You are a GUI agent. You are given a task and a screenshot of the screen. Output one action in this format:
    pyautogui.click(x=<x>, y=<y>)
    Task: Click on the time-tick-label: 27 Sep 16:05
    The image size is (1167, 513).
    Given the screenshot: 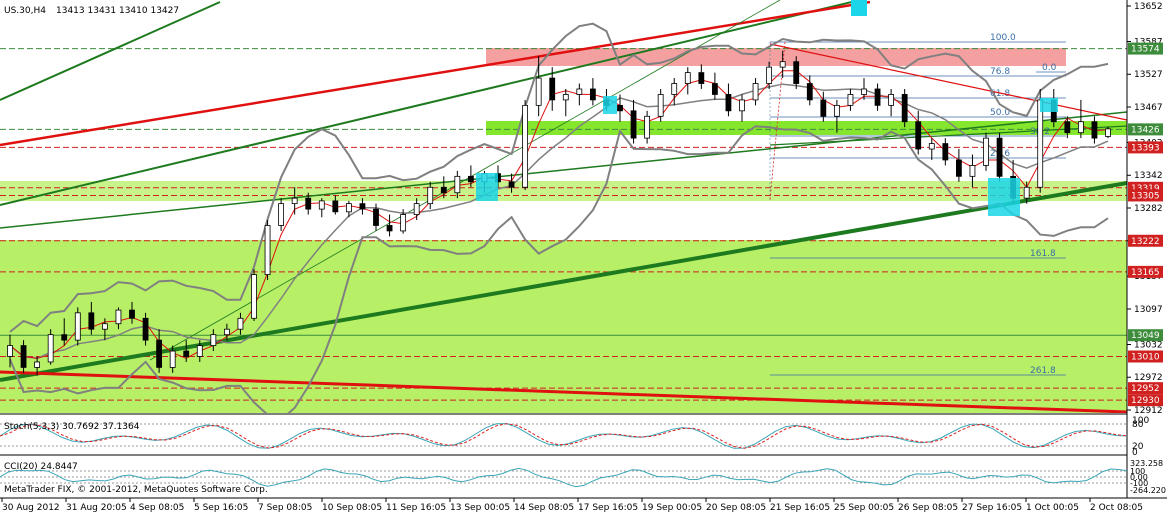 What is the action you would take?
    pyautogui.click(x=992, y=508)
    